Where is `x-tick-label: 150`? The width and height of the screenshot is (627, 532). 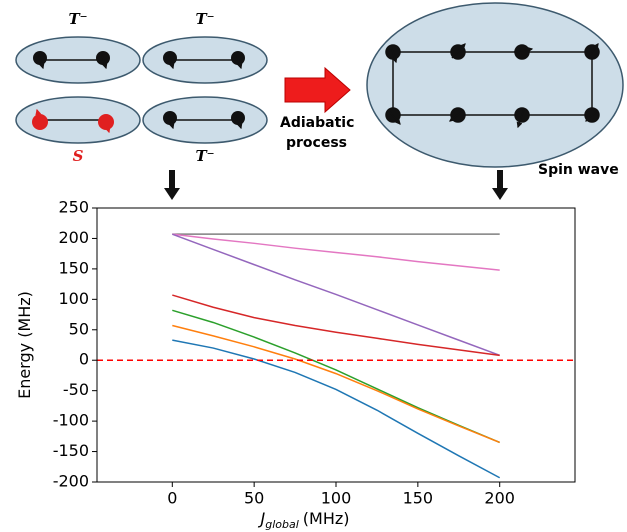 x-tick-label: 150 is located at coordinates (418, 498).